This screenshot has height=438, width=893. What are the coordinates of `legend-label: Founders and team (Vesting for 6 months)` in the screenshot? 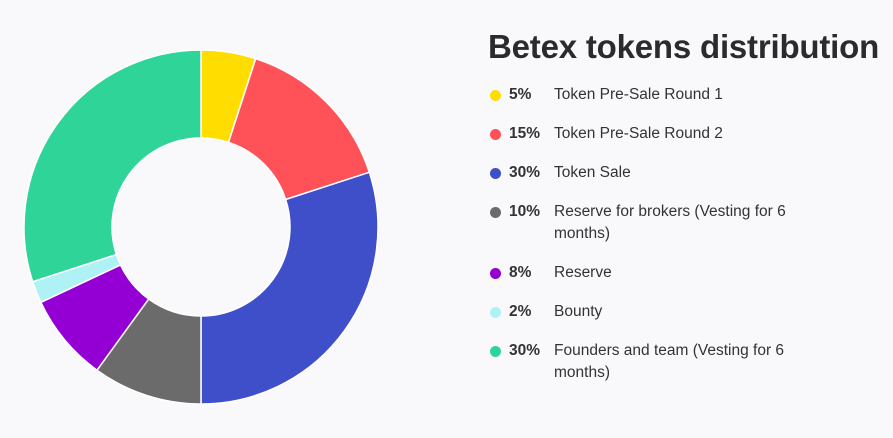 It's located at (669, 361).